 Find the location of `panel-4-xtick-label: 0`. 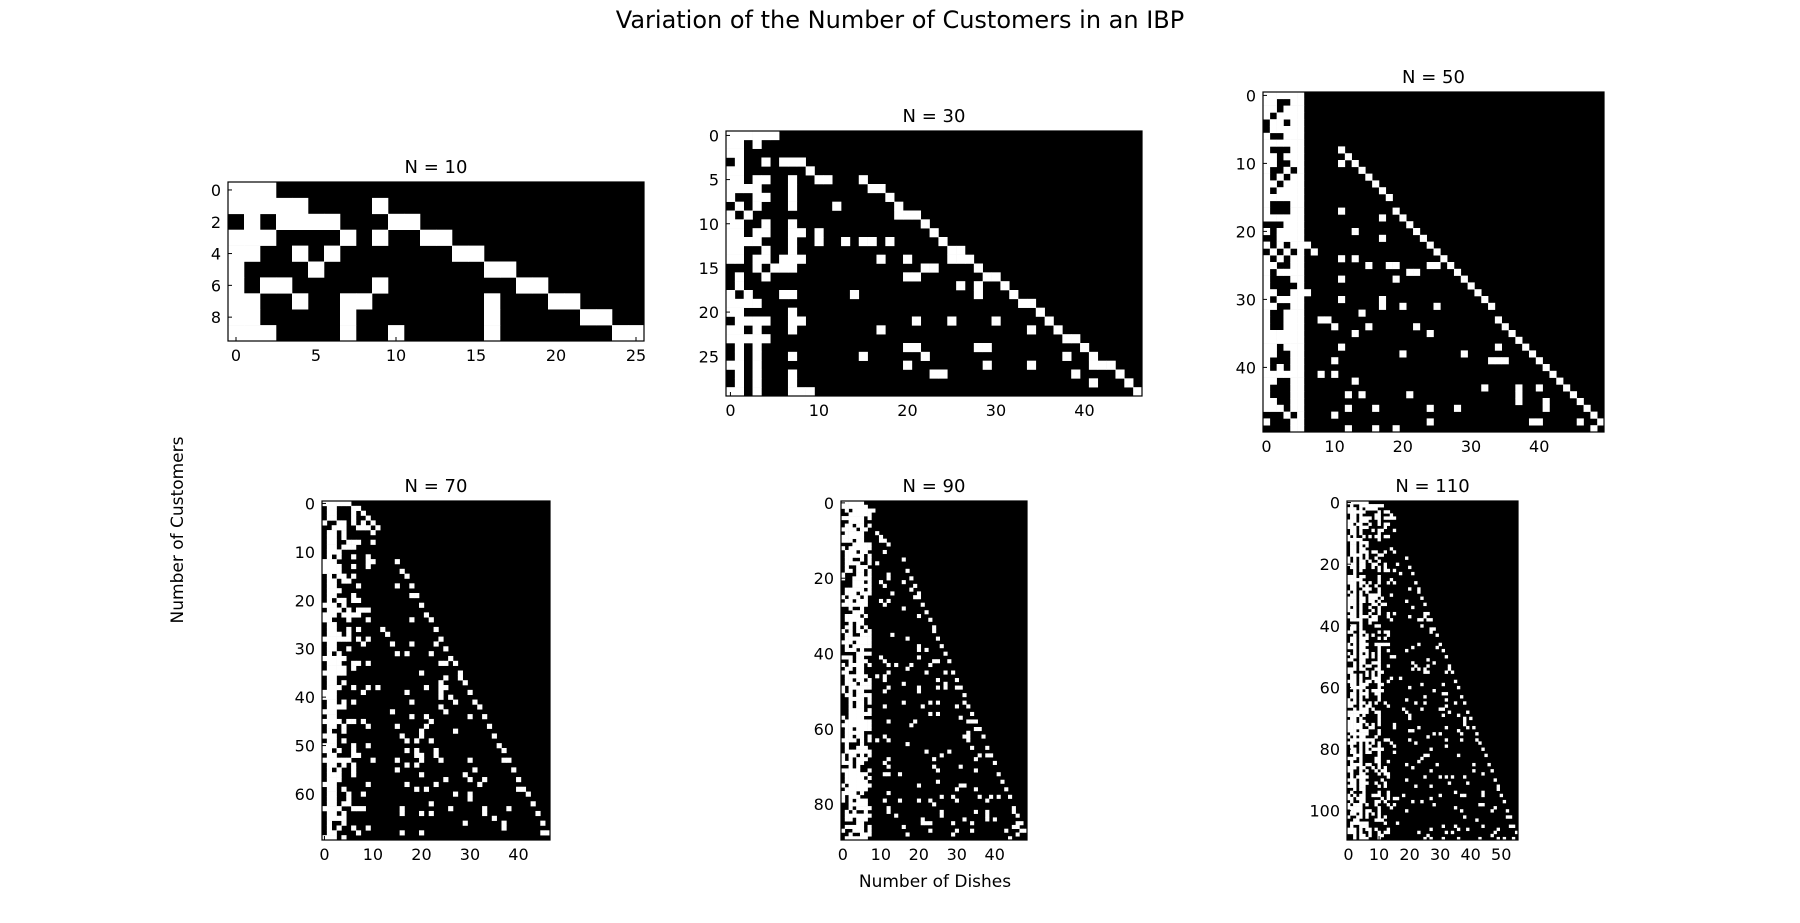

panel-4-xtick-label: 0 is located at coordinates (324, 854).